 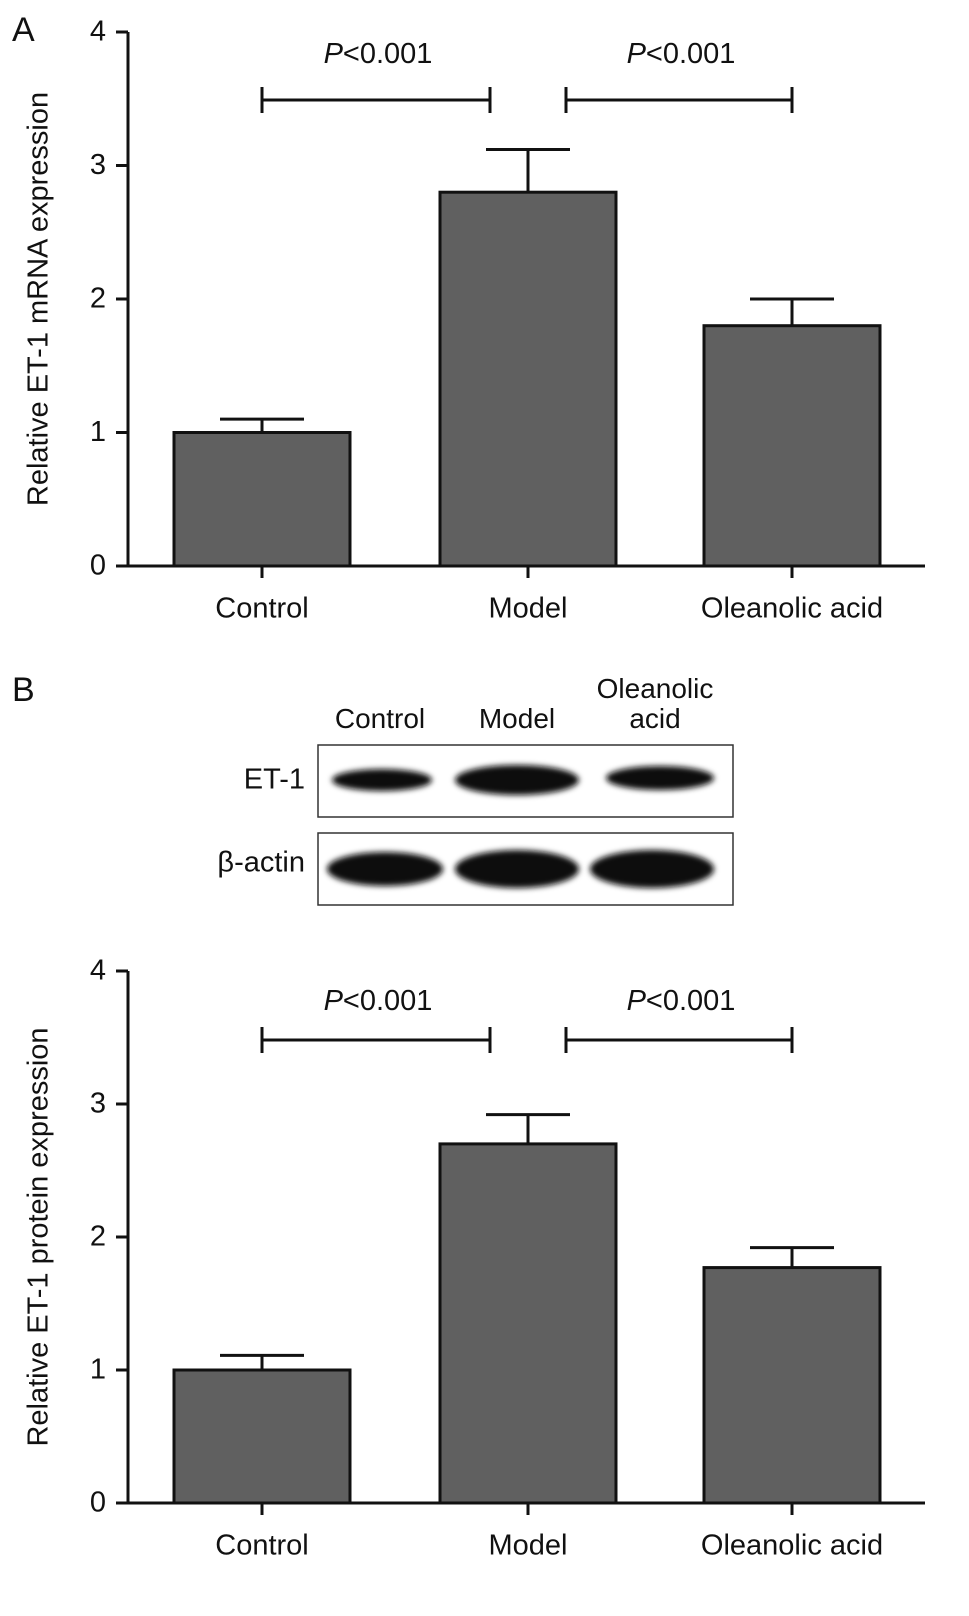 I want to click on blot-lane-label: Control, so click(x=380, y=718).